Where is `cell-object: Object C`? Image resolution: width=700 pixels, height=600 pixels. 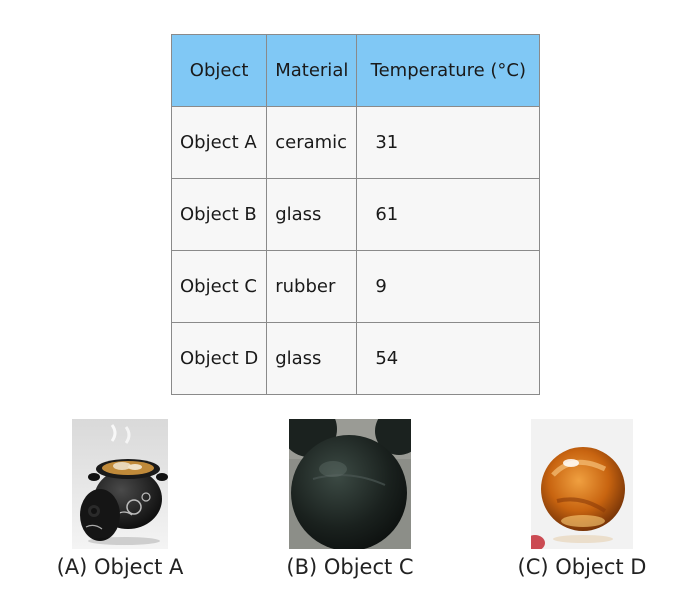
cell-object: Object C is located at coordinates (219, 286).